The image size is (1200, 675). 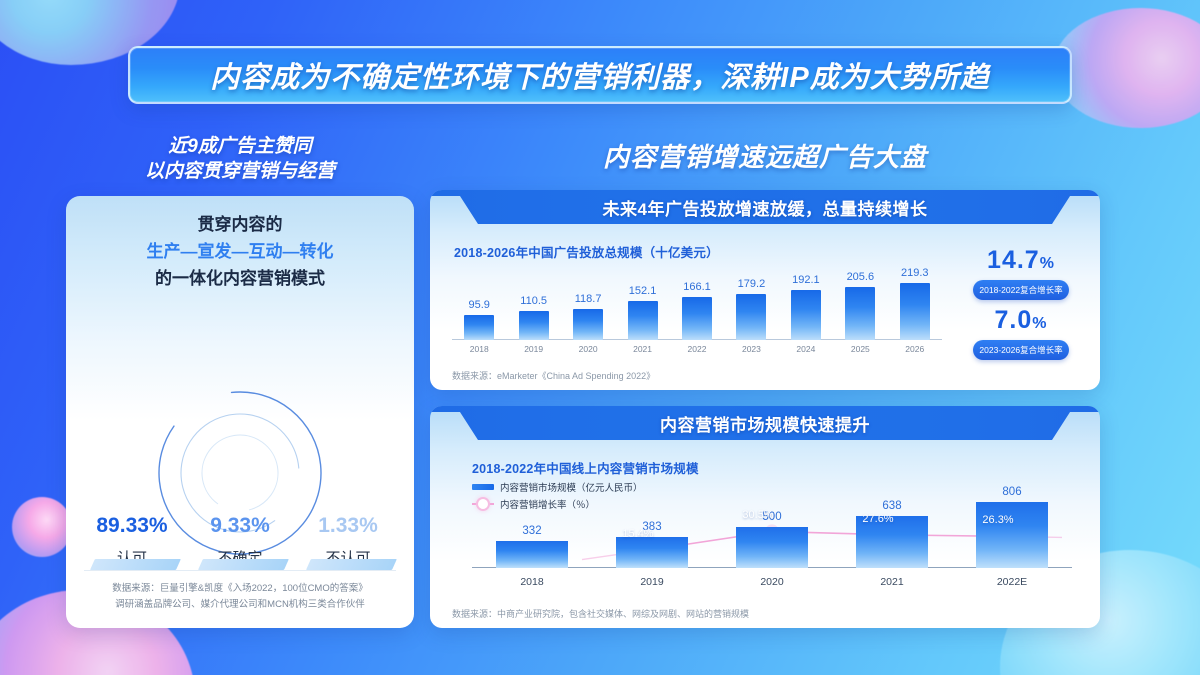 What do you see at coordinates (600, 78) in the screenshot?
I see `page-title: 内容成为不确定性环境下的营销利器，深耕IP成为大势所趋` at bounding box center [600, 78].